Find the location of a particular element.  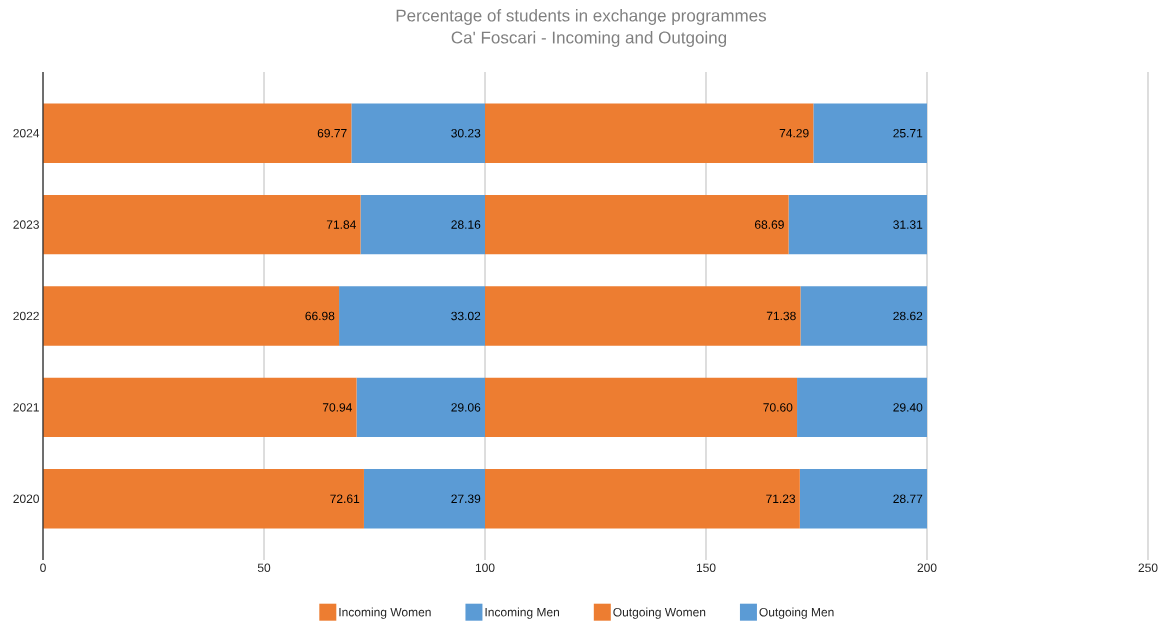

data-label: 72.61 is located at coordinates (345, 499).